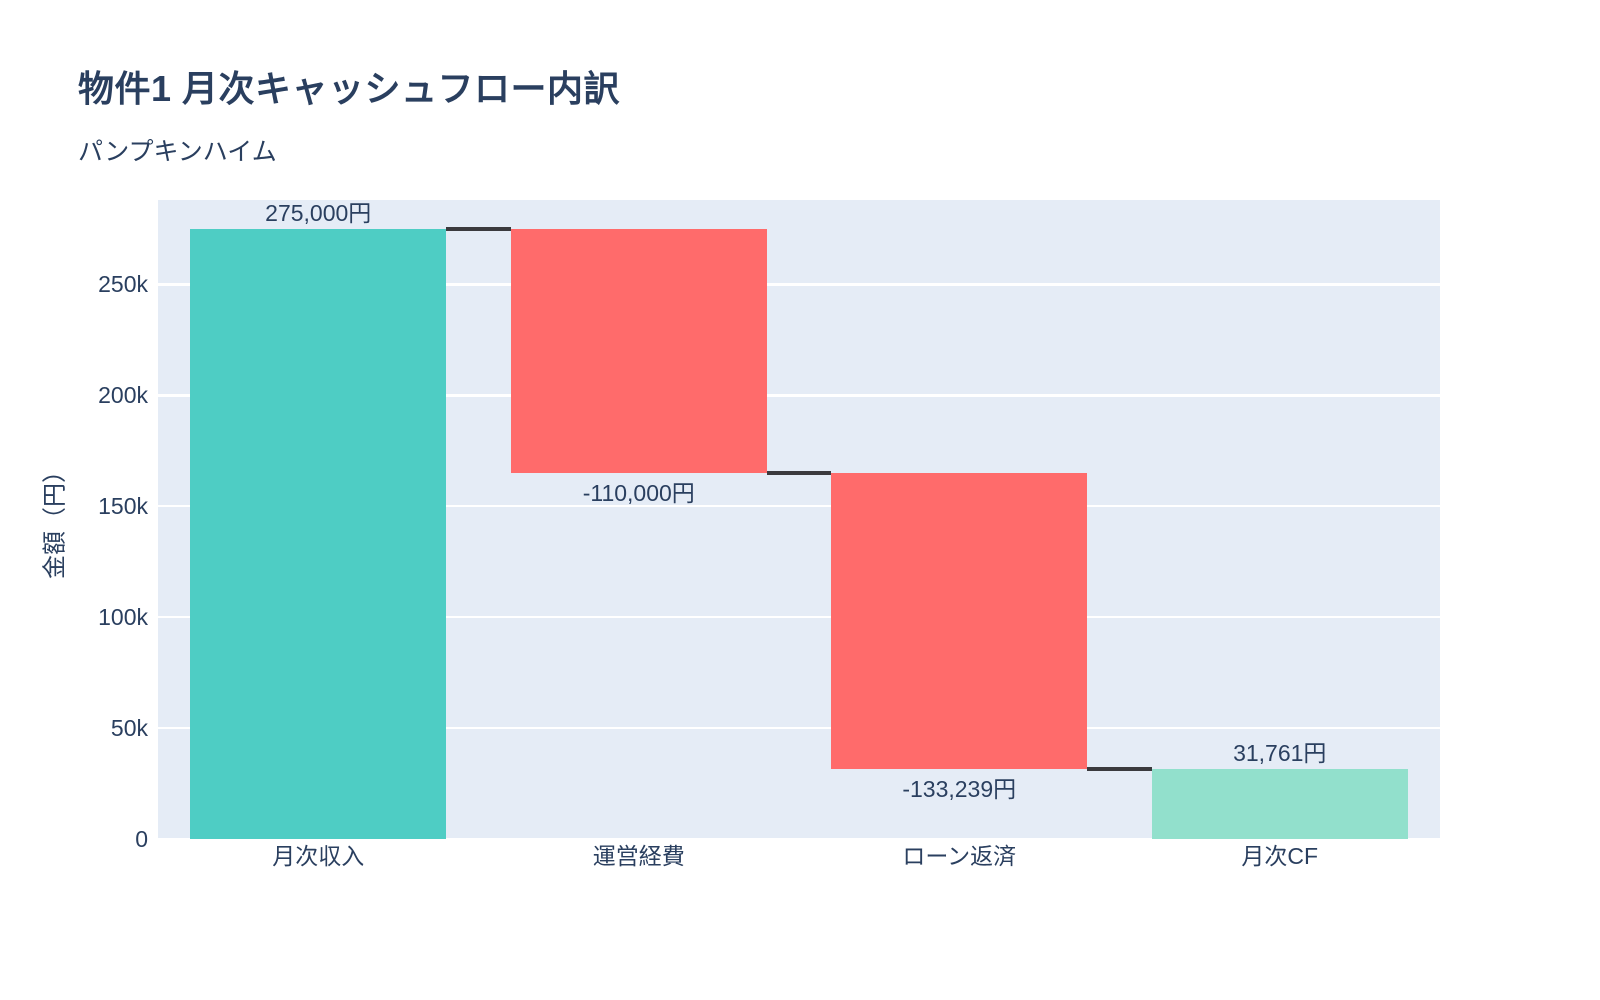 Image resolution: width=1600 pixels, height=1000 pixels. Describe the element at coordinates (799, 728) in the screenshot. I see `gridline-50k` at that location.